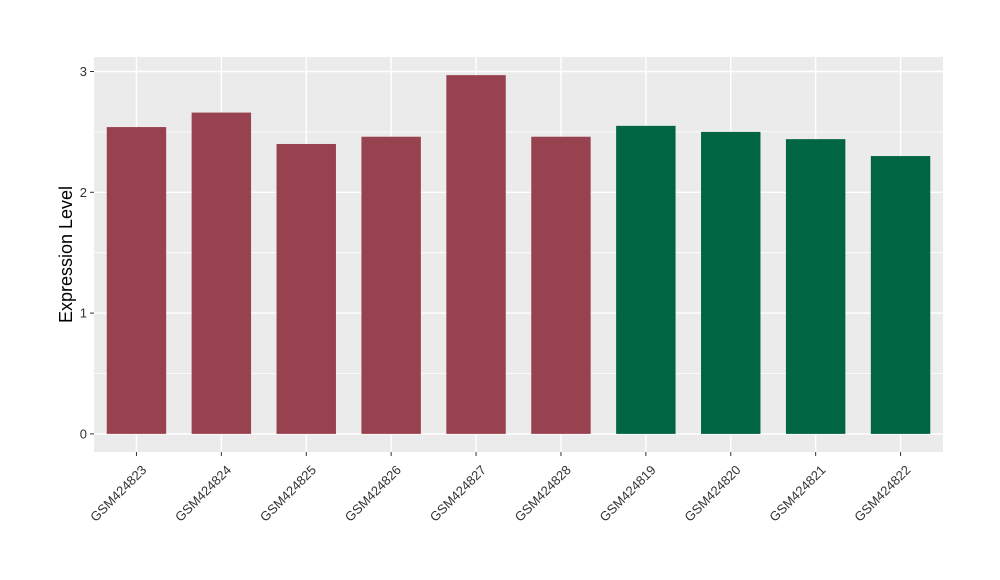 This screenshot has height=580, width=1000. I want to click on y-axis: 0 1 2 3, so click(87, 252).